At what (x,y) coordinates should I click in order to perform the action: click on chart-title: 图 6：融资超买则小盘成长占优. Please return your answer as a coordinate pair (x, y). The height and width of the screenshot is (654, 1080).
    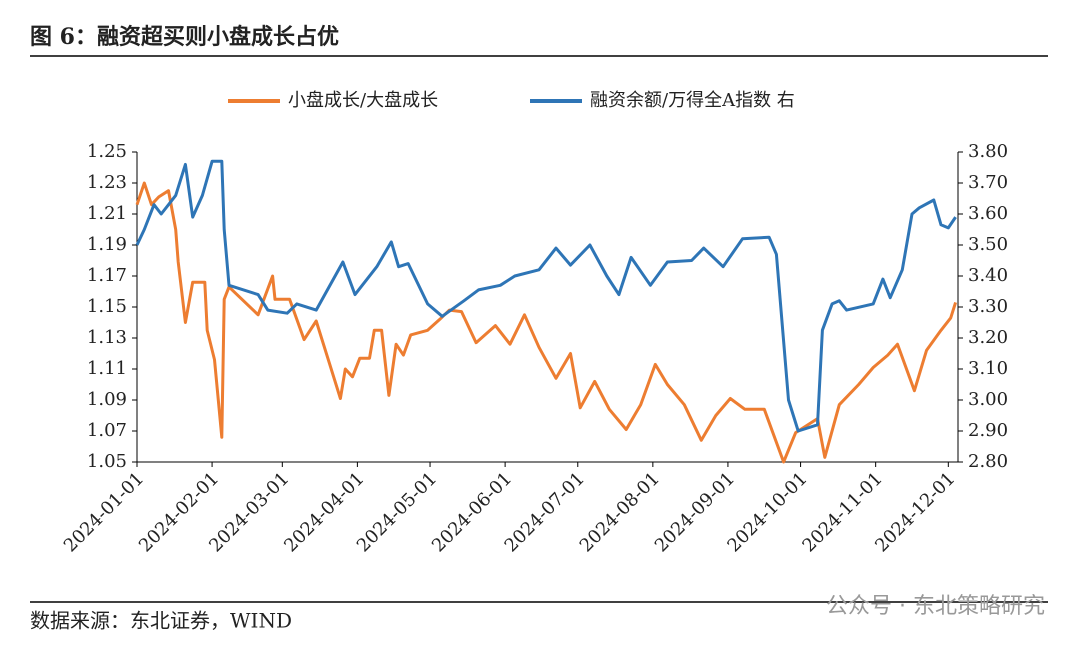
    Looking at the image, I should click on (184, 37).